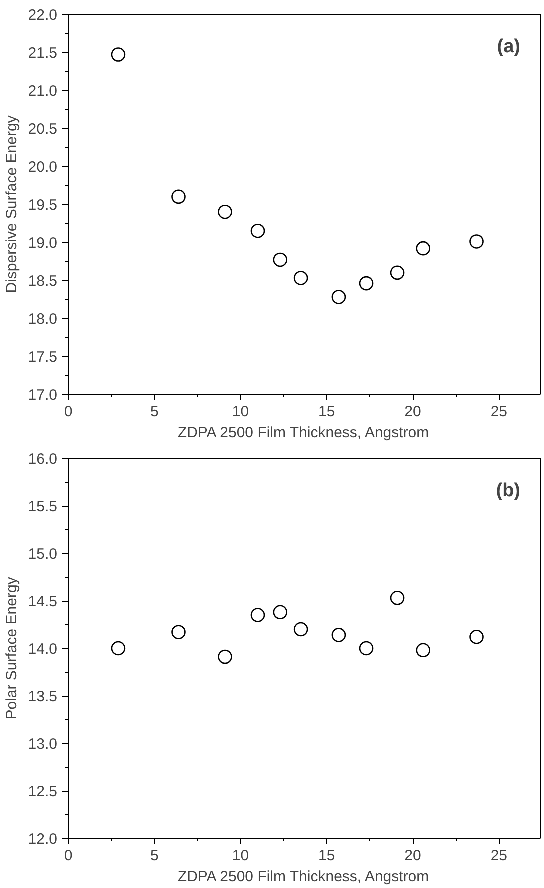  I want to click on y-tick-label: 22.0, so click(43, 15).